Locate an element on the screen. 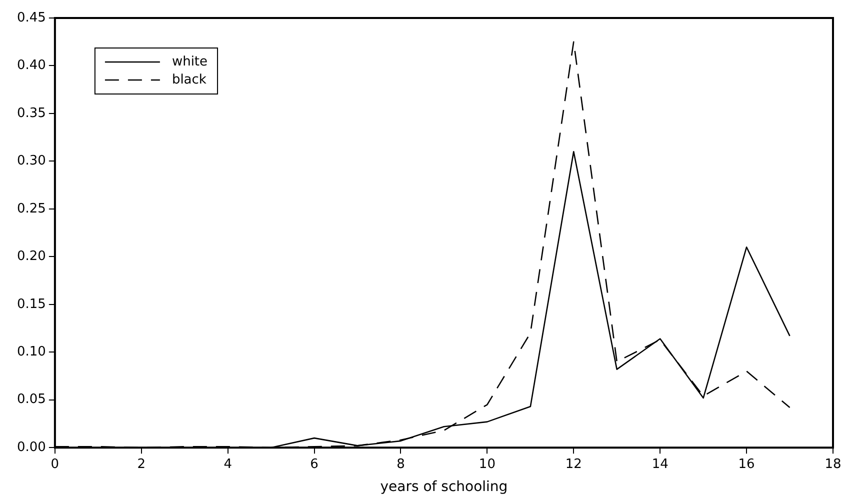 This screenshot has width=847, height=504. y-tick-label: 0.20 is located at coordinates (31, 256).